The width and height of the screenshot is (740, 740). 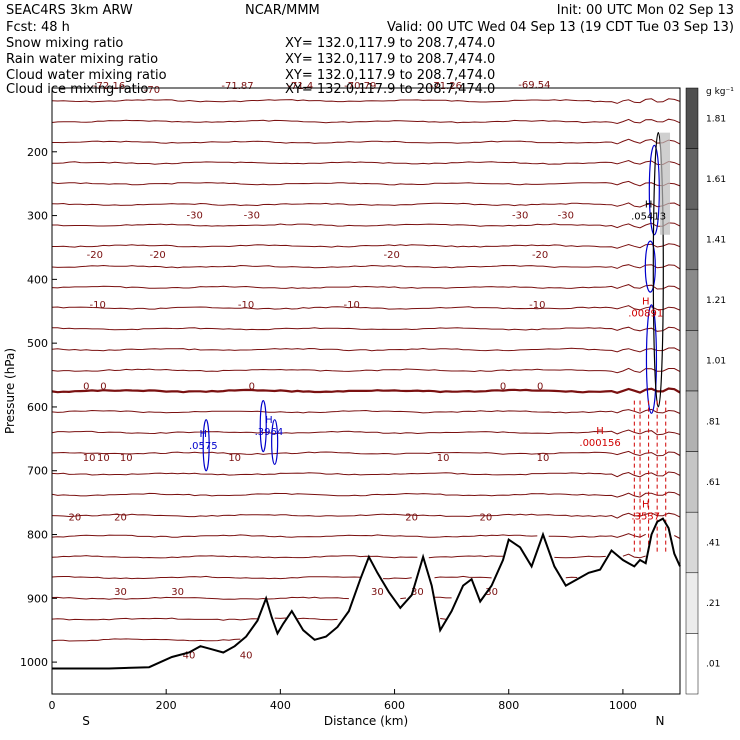 What do you see at coordinates (645, 314) in the screenshot?
I see `maximum-value: .00891` at bounding box center [645, 314].